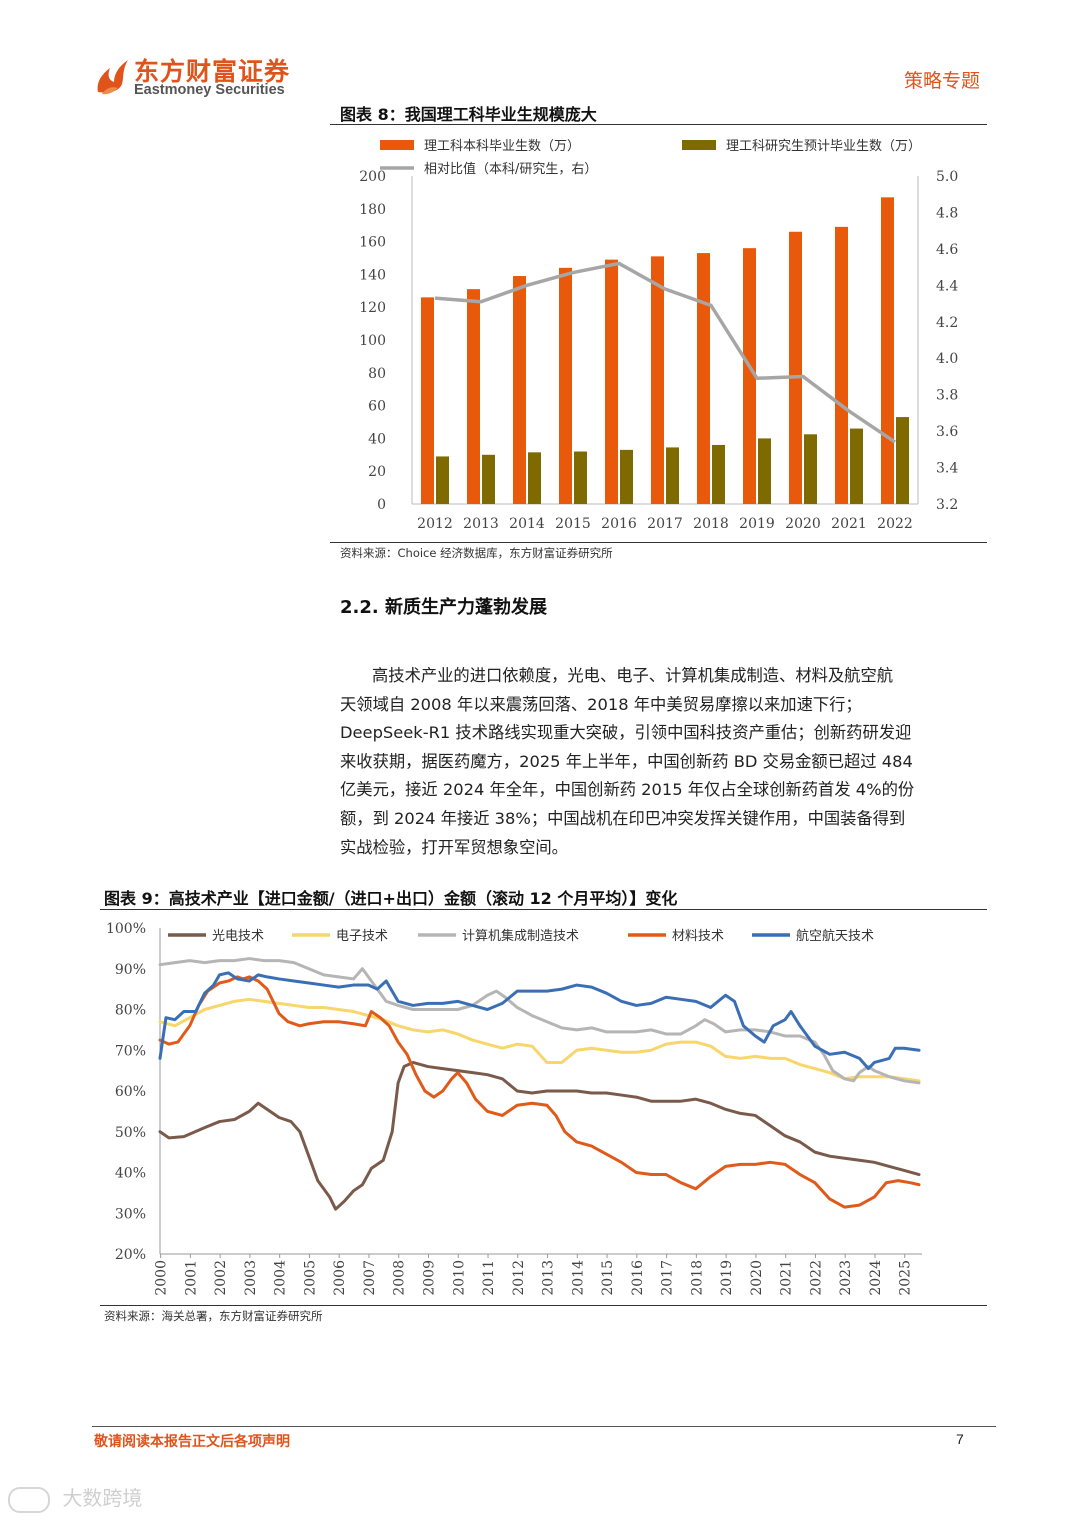 The image size is (1080, 1527). What do you see at coordinates (192, 1442) in the screenshot?
I see `footer-disclaimer: 敬请阅读本报告正文后各项声明` at bounding box center [192, 1442].